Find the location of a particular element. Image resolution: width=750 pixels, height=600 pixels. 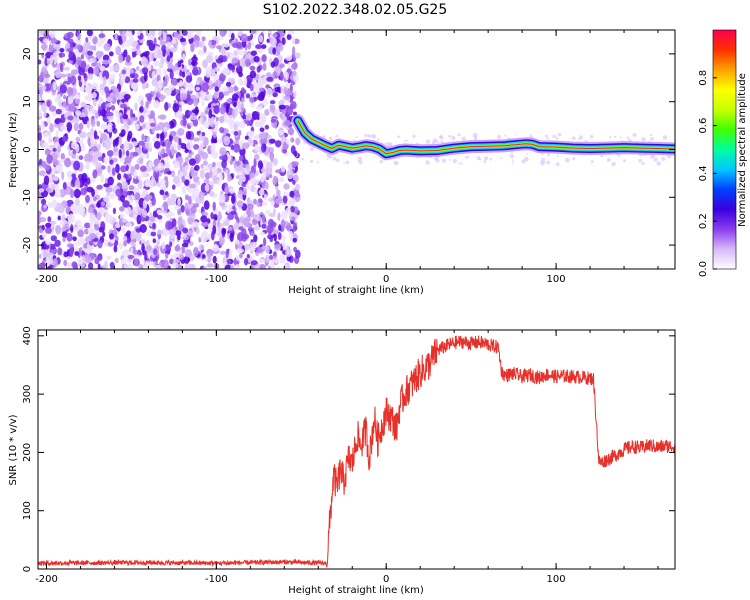

y-tick-label: 100 is located at coordinates (27, 510).